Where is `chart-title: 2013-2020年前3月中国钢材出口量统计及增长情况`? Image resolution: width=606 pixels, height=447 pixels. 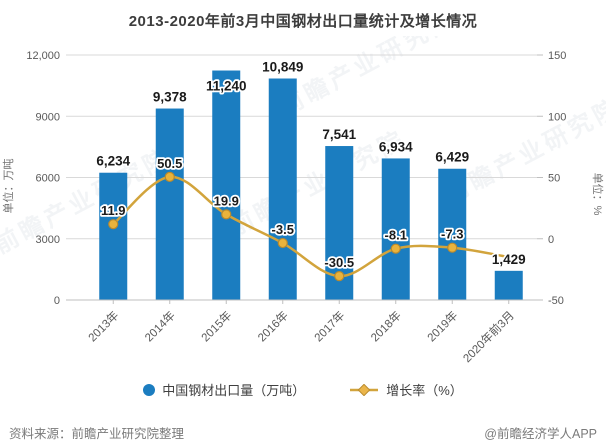 chart-title: 2013-2020年前3月中国钢材出口量统计及增长情况 is located at coordinates (303, 21).